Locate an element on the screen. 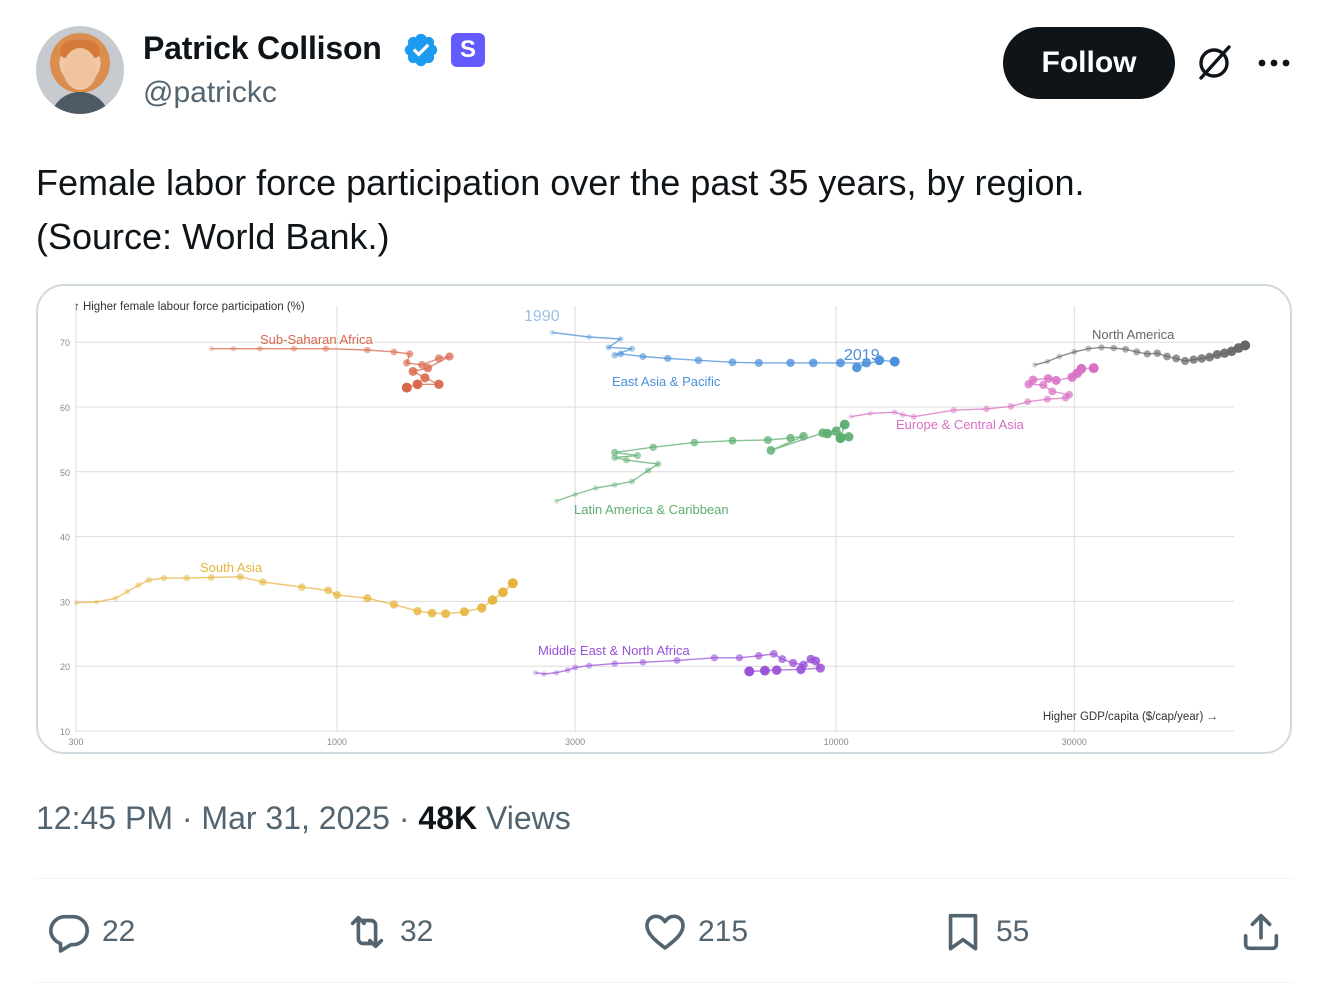 The height and width of the screenshot is (984, 1328). repost-count: 32 is located at coordinates (417, 931).